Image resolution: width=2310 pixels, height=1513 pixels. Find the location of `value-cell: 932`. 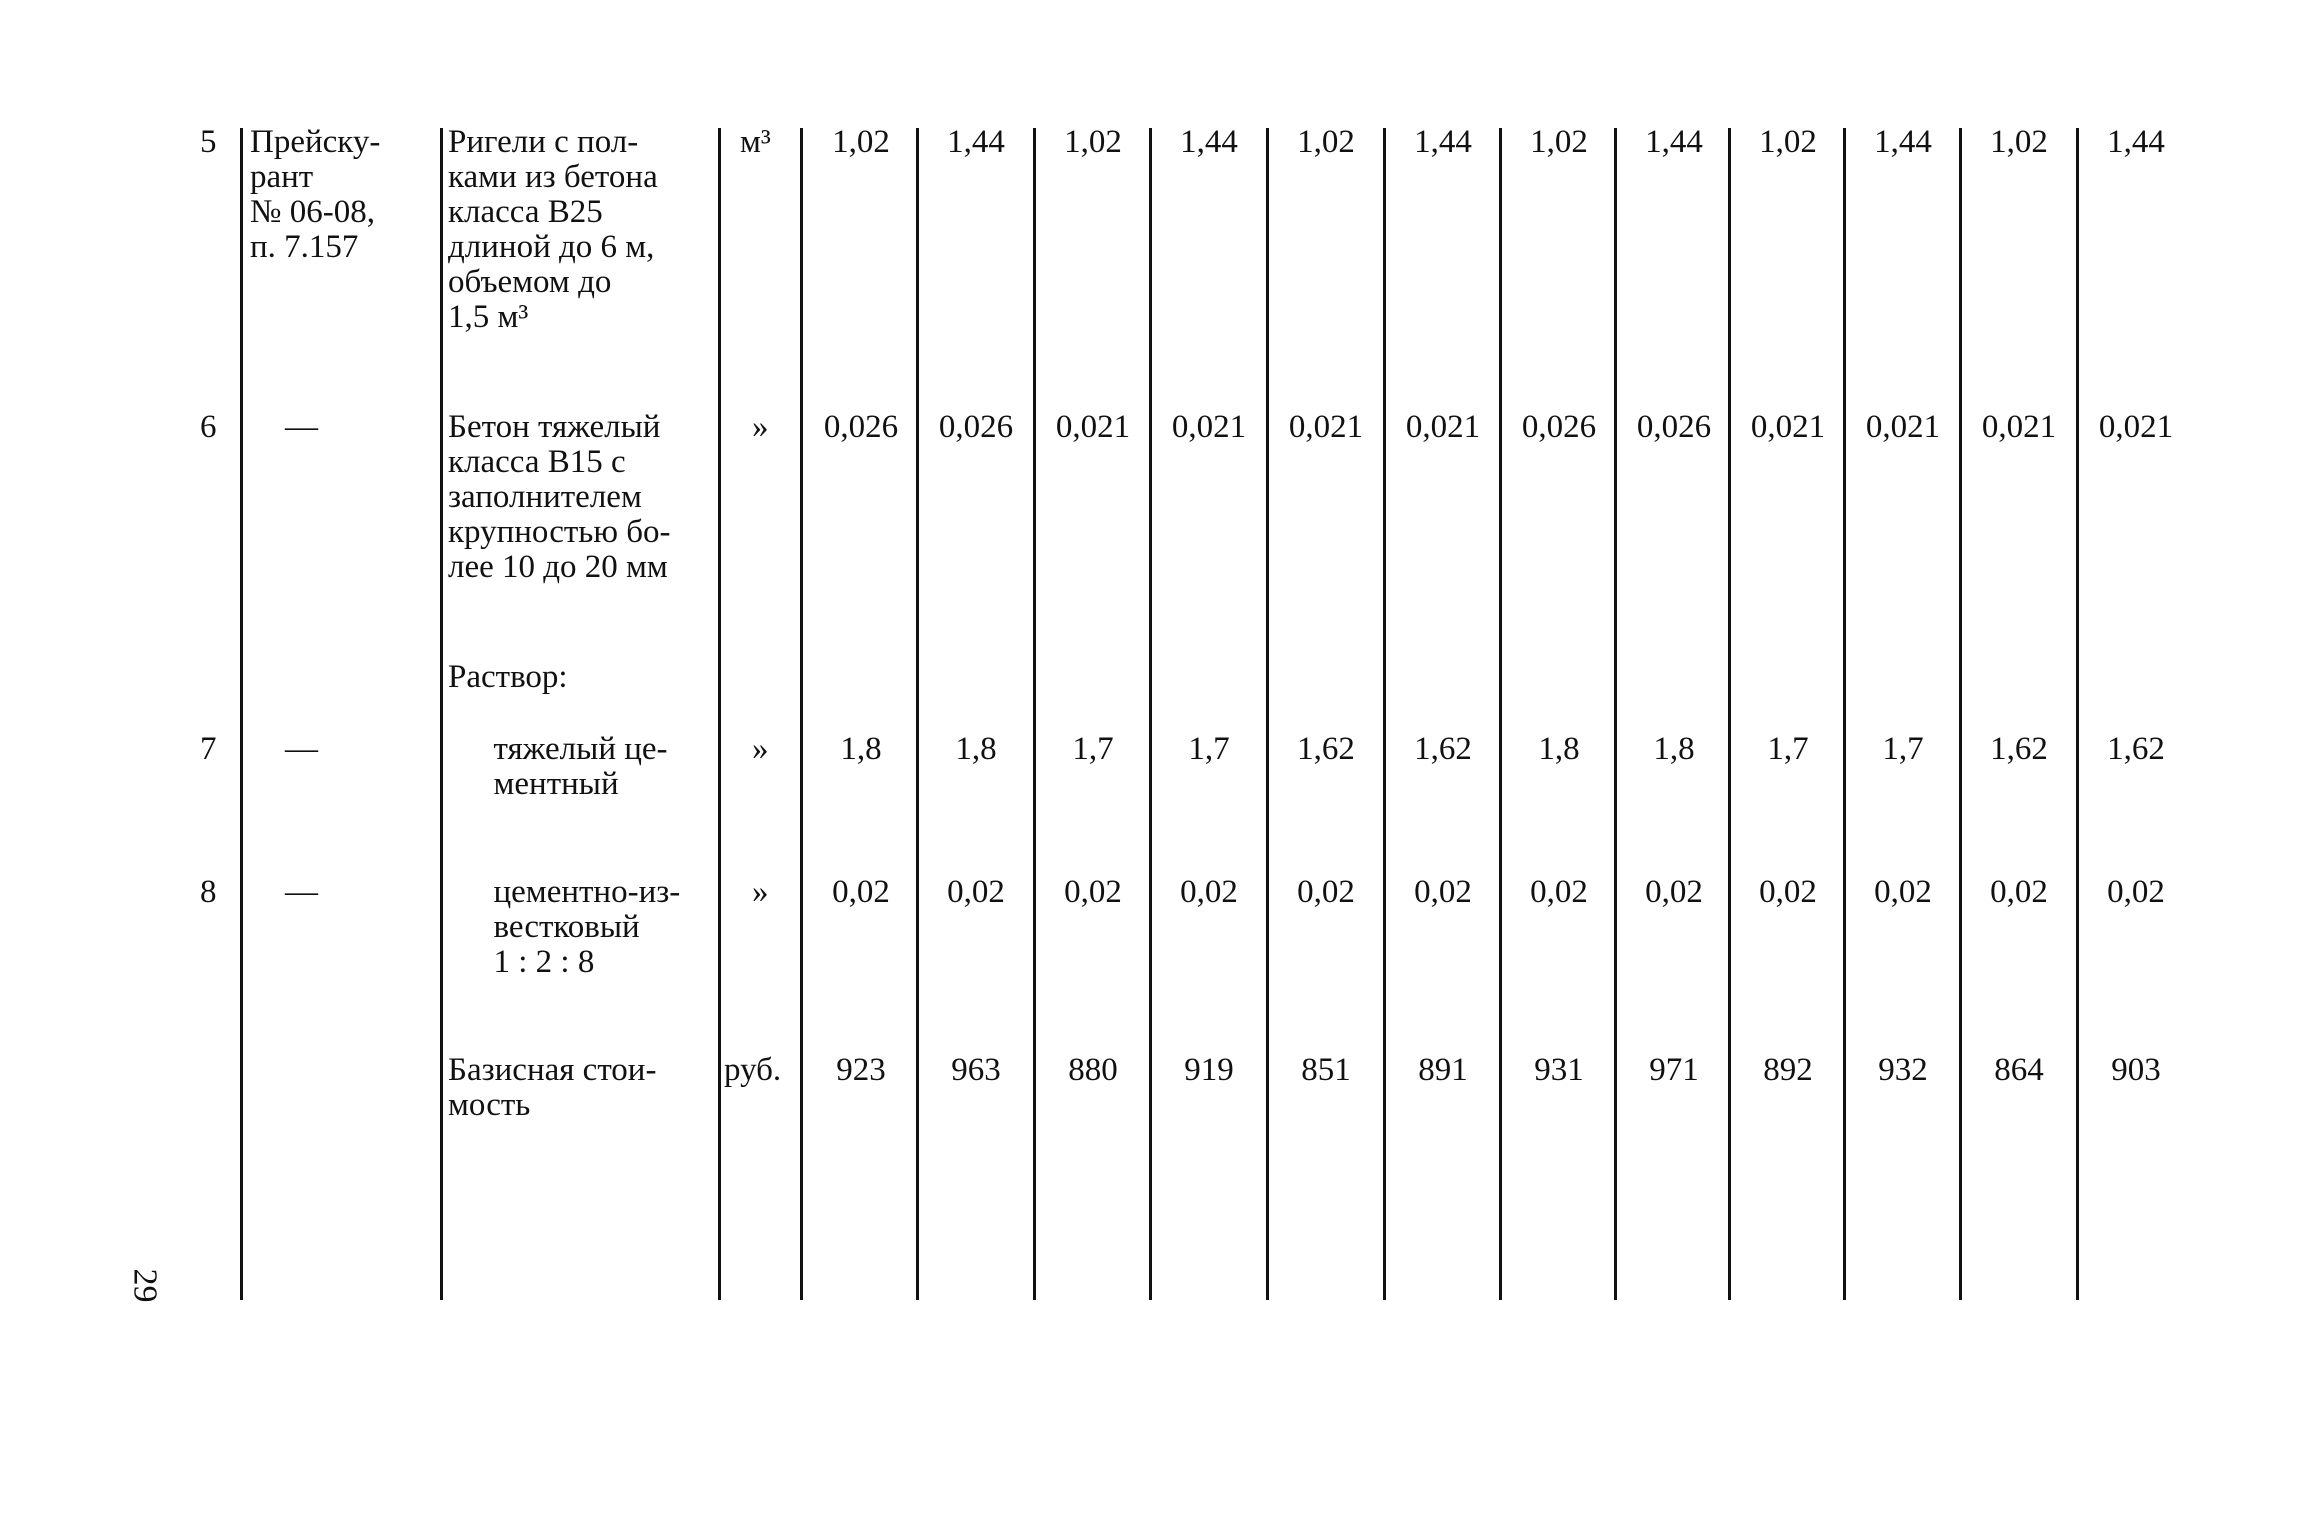

value-cell: 932 is located at coordinates (1903, 1070).